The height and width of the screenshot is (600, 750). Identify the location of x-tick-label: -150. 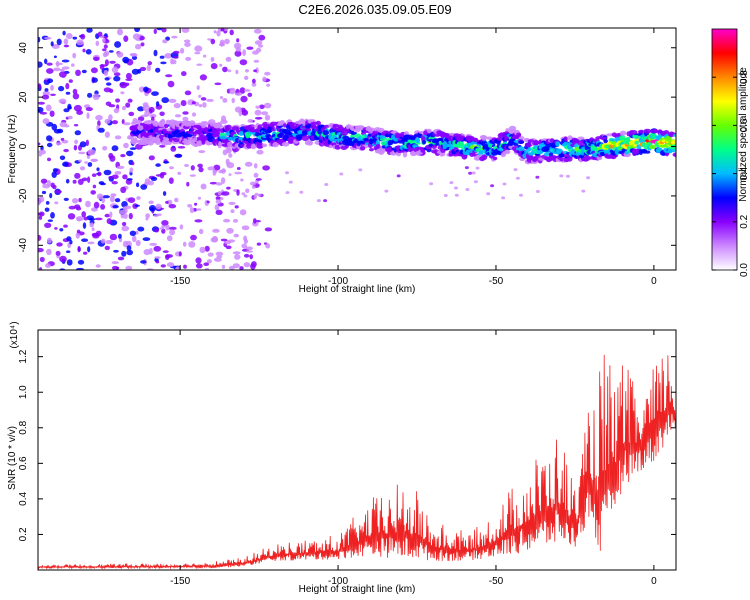
(180, 581).